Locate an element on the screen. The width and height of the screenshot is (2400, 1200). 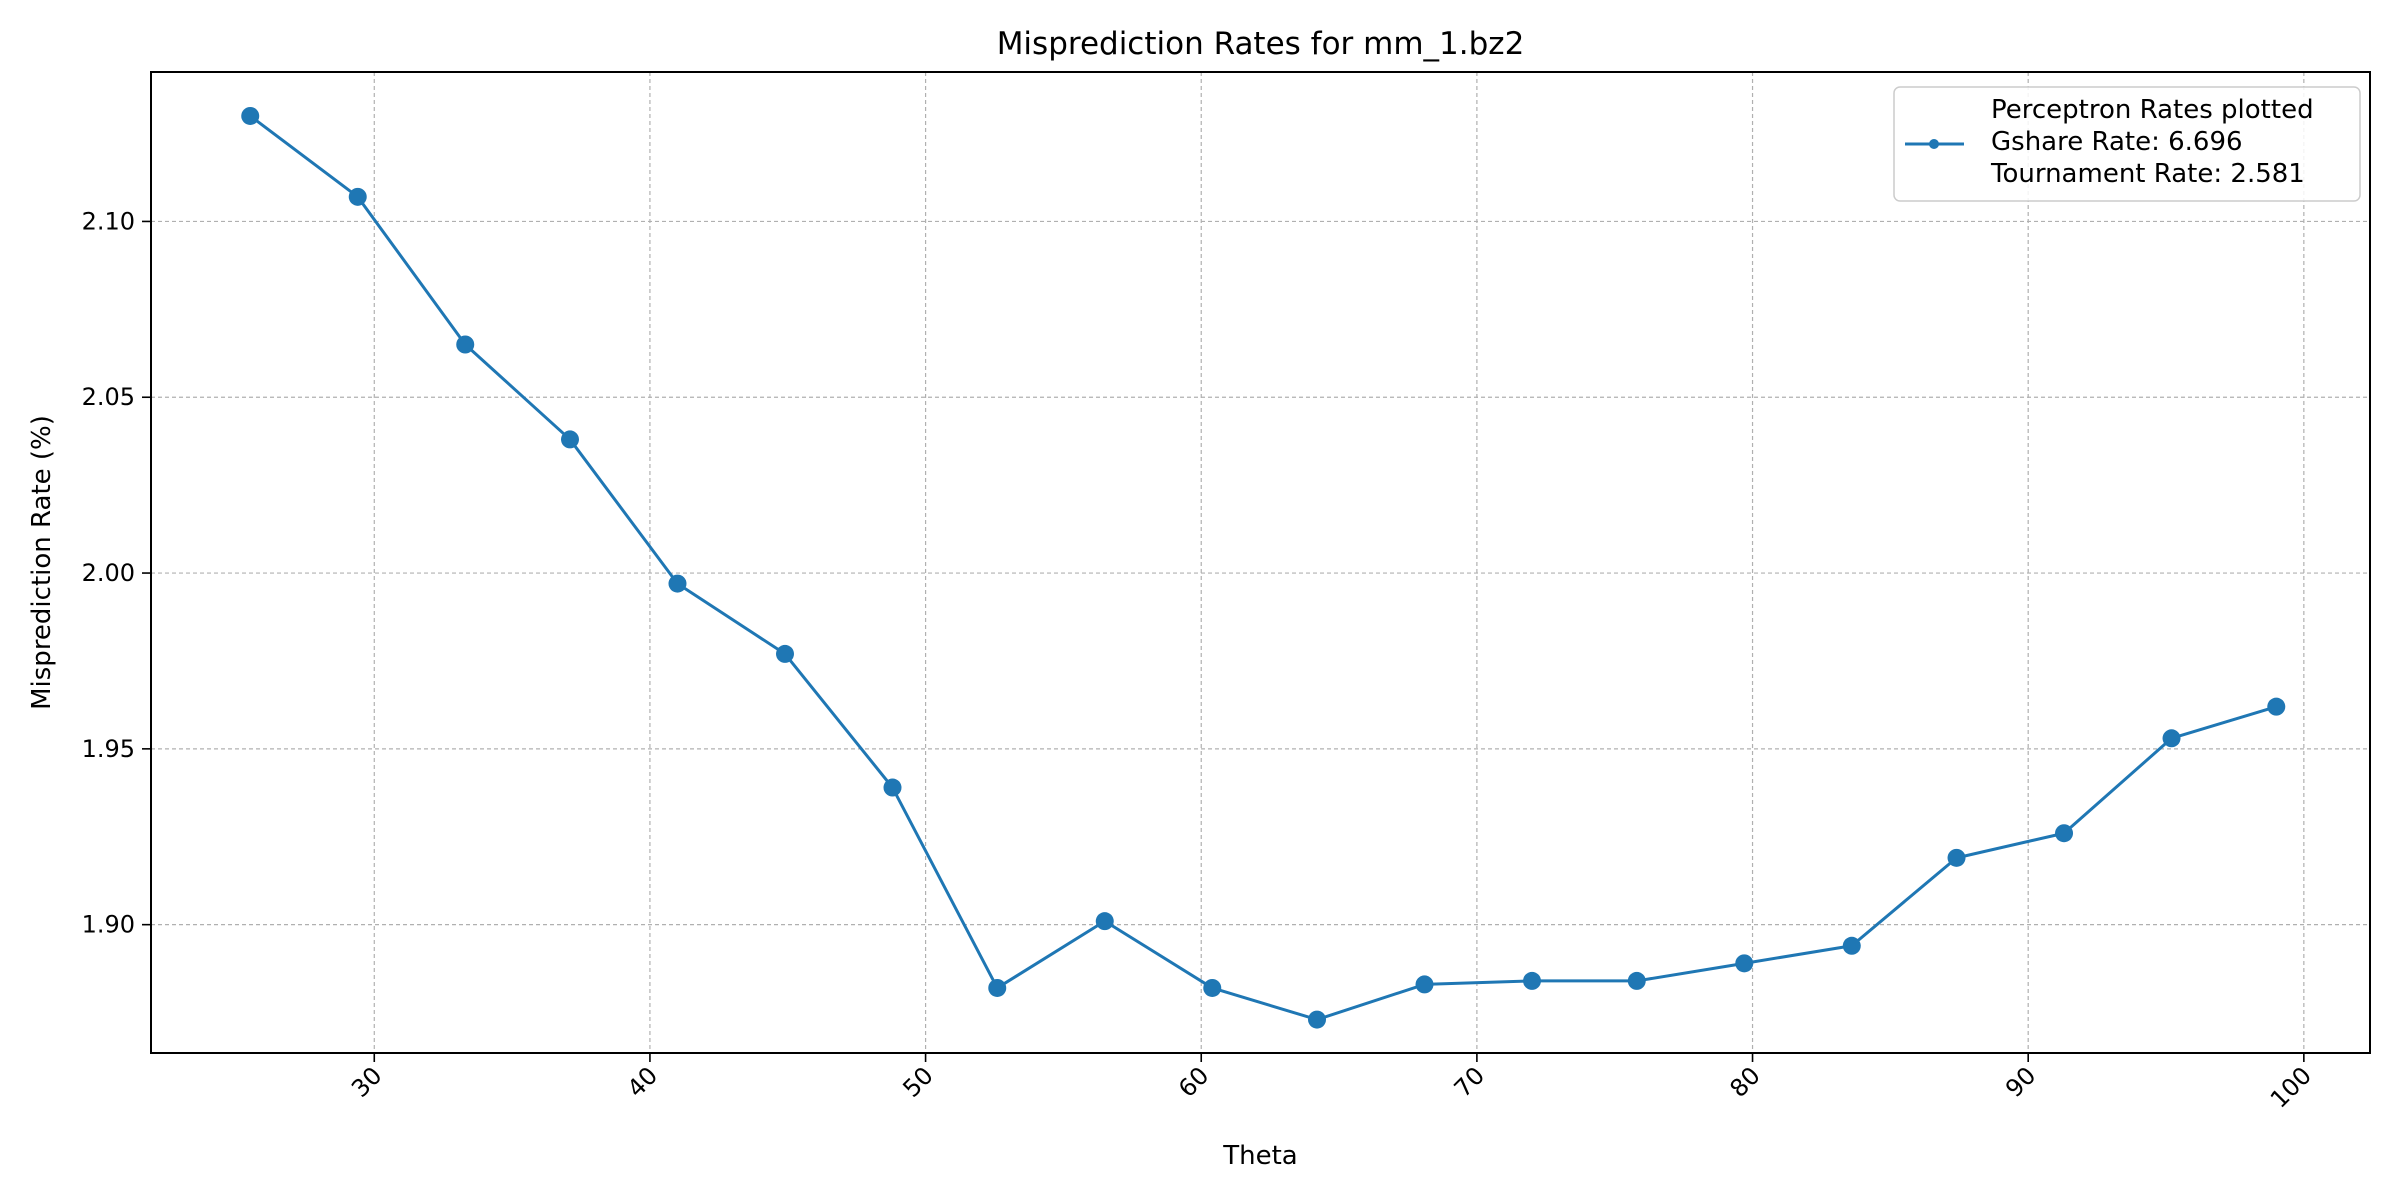
x-tick-label: 80 is located at coordinates (1744, 1081).